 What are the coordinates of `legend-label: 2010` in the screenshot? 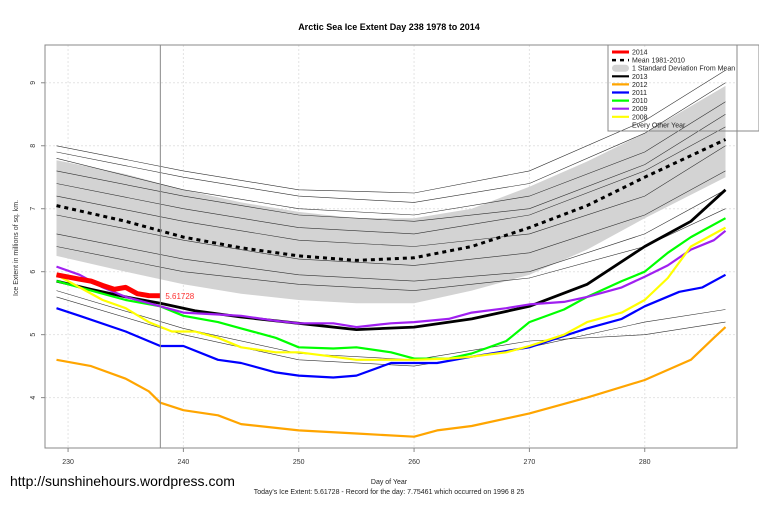 It's located at (640, 101).